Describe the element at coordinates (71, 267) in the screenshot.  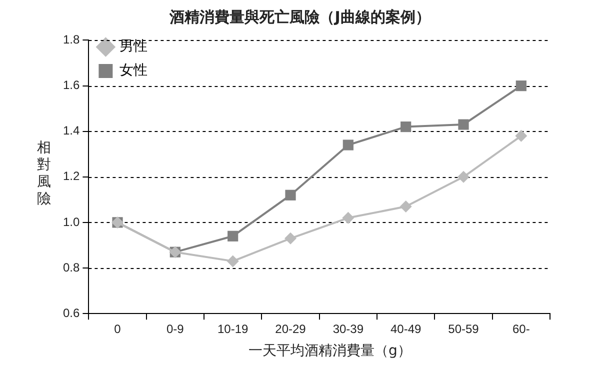
I see `y-tick-label: 0.8` at that location.